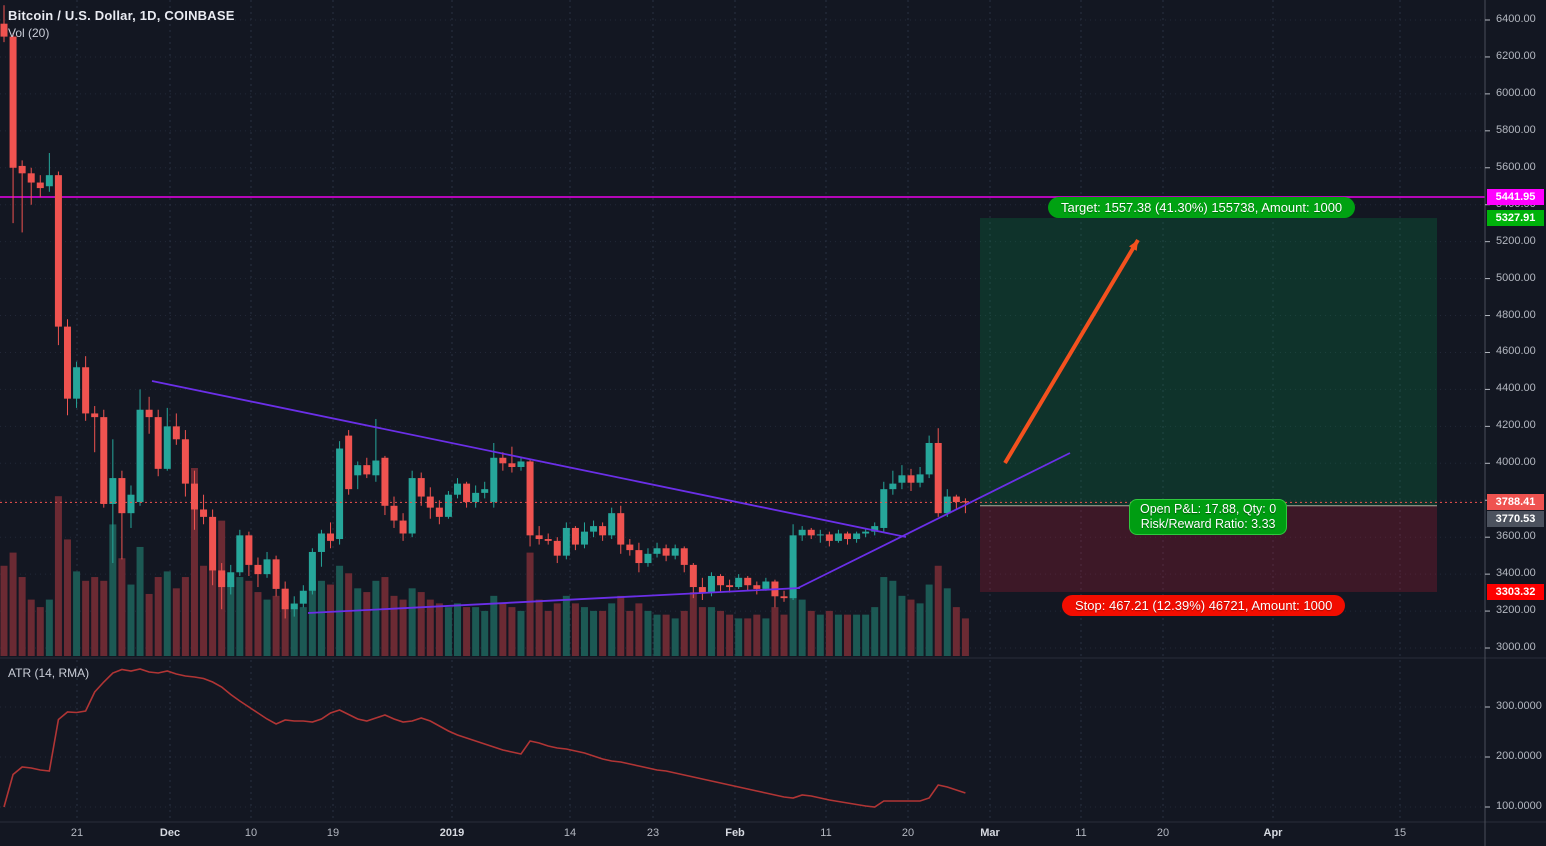 The height and width of the screenshot is (846, 1546). Describe the element at coordinates (1515, 218) in the screenshot. I see `target-price-label: 5327.91` at that location.